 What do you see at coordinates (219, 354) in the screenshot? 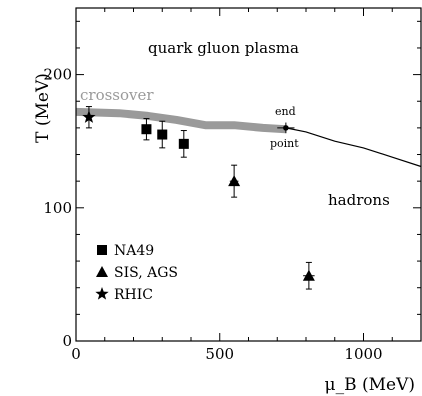
I see `x-tick-label: 500` at bounding box center [219, 354].